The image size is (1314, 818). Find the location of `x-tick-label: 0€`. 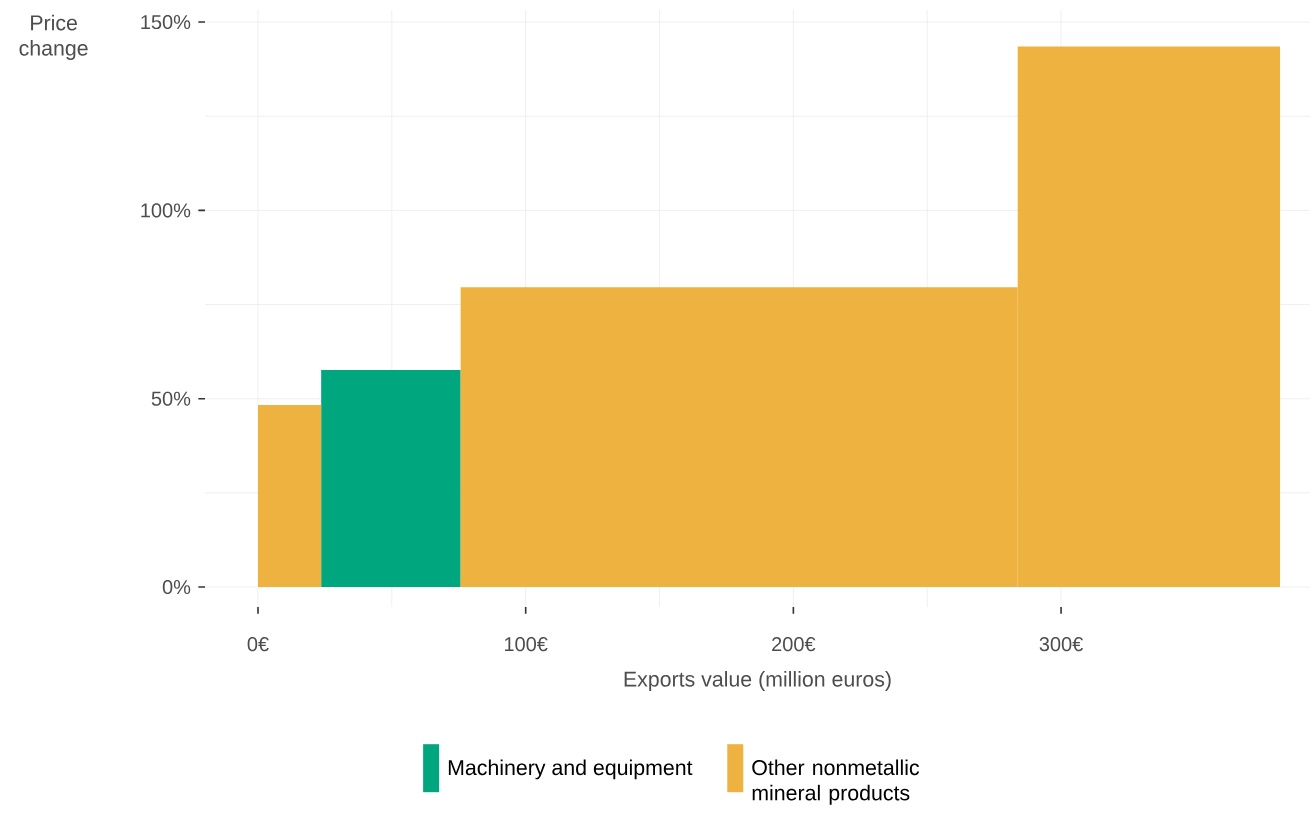

x-tick-label: 0€ is located at coordinates (258, 644).